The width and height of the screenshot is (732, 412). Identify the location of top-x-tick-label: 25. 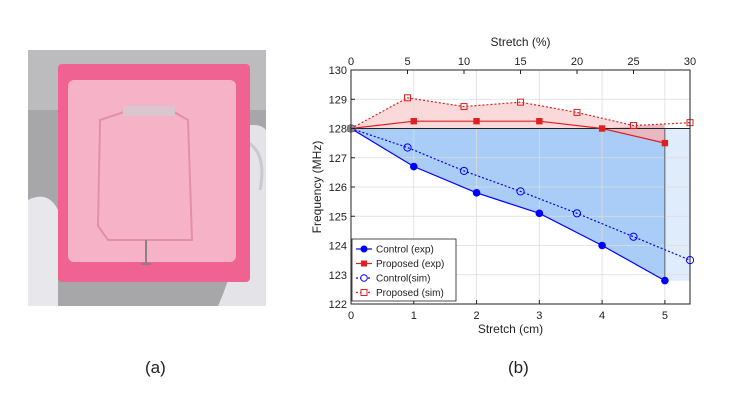
(633, 62).